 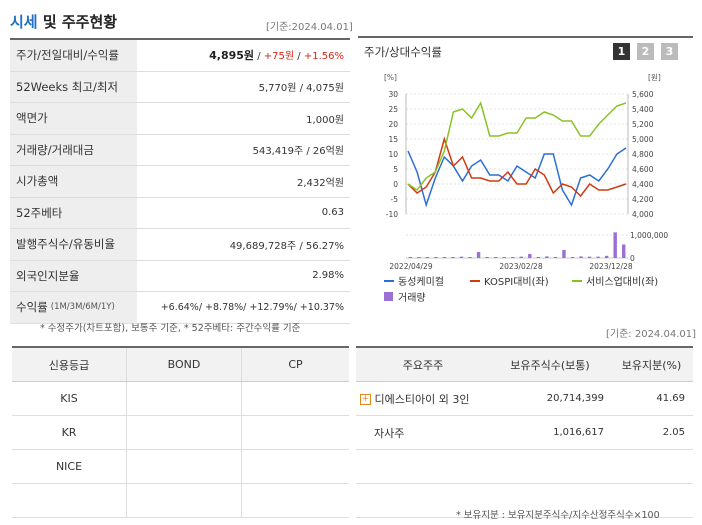 I want to click on face-value: 1,000원, so click(x=325, y=120).